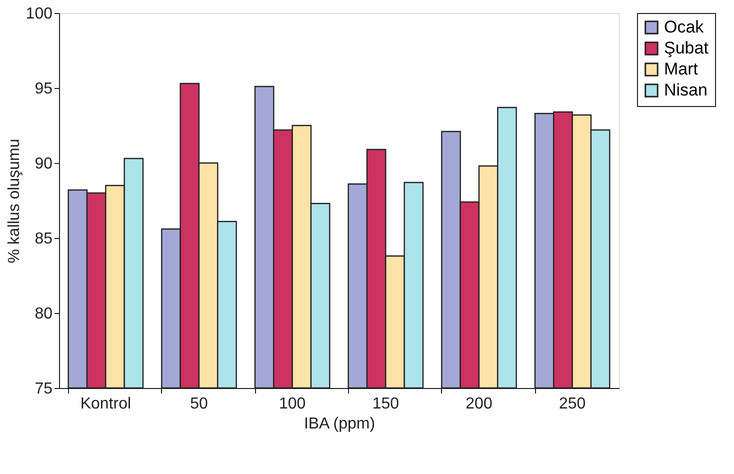  I want to click on y-tick-label: 100, so click(39, 14).